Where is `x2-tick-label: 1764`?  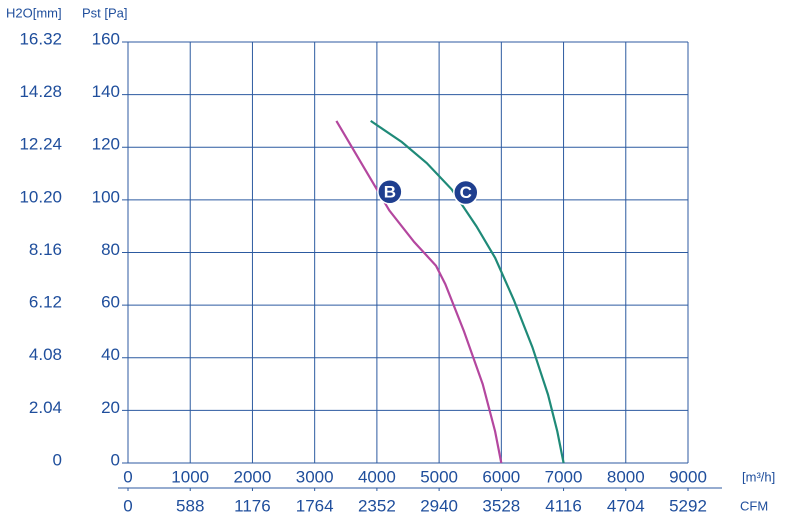 x2-tick-label: 1764 is located at coordinates (315, 505).